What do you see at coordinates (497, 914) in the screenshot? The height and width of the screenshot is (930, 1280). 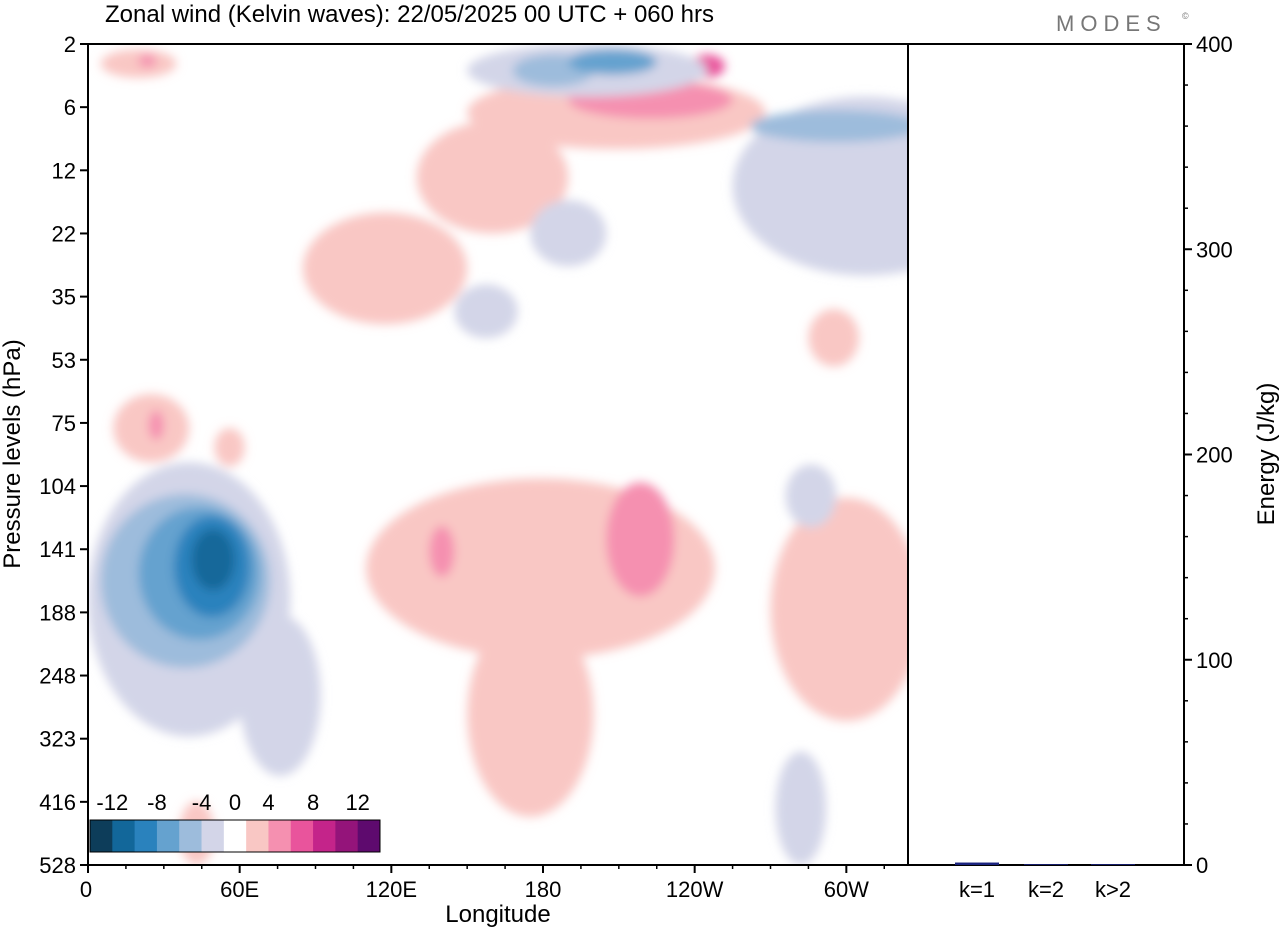 I see `x-axis-label: Longitude` at bounding box center [497, 914].